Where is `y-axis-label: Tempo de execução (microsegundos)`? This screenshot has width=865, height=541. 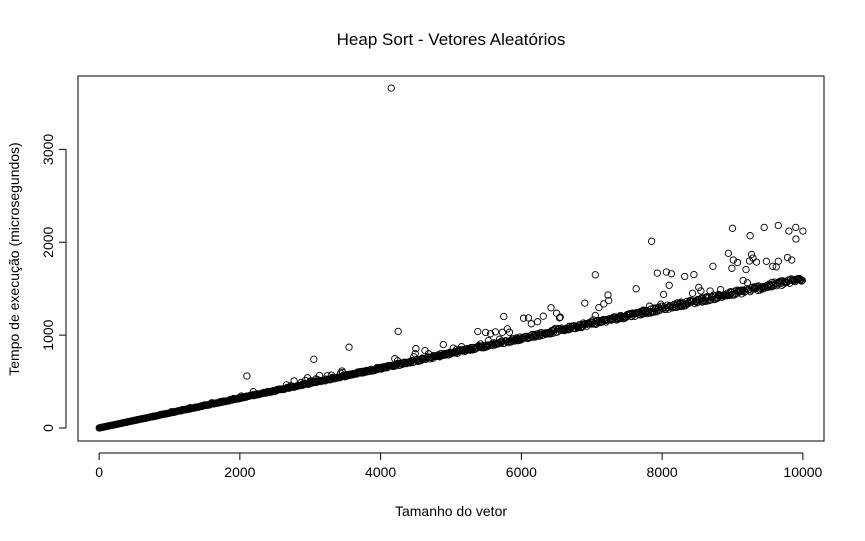 y-axis-label: Tempo de execução (microsegundos) is located at coordinates (14, 258).